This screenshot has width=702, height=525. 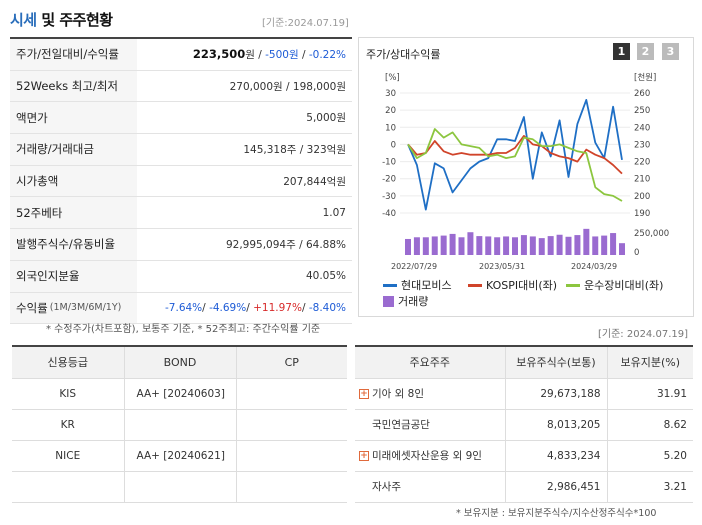 I want to click on series-line, so click(x=515, y=155).